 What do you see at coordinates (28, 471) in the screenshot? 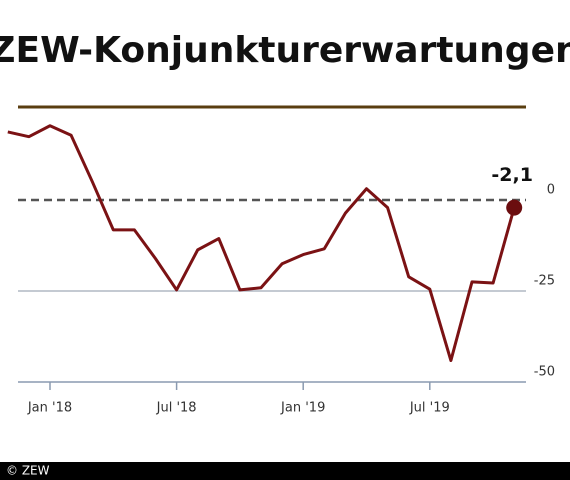
I see `source: © ZEW` at bounding box center [28, 471].